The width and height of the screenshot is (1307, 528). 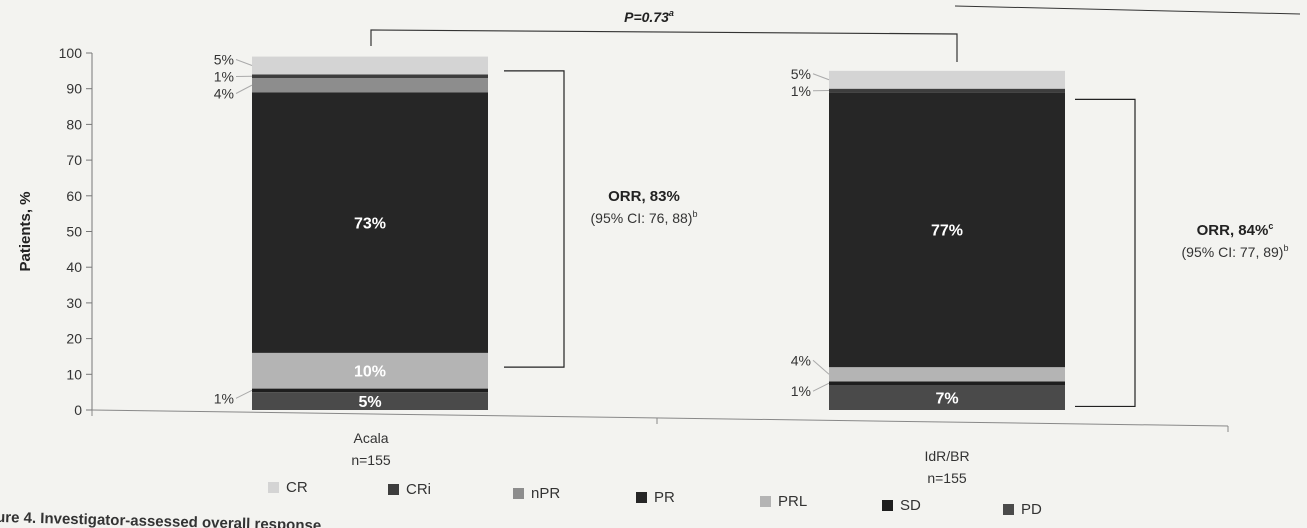 What do you see at coordinates (1233, 252) in the screenshot?
I see `orr-ci-text: (95% CI: 77, 89)` at bounding box center [1233, 252].